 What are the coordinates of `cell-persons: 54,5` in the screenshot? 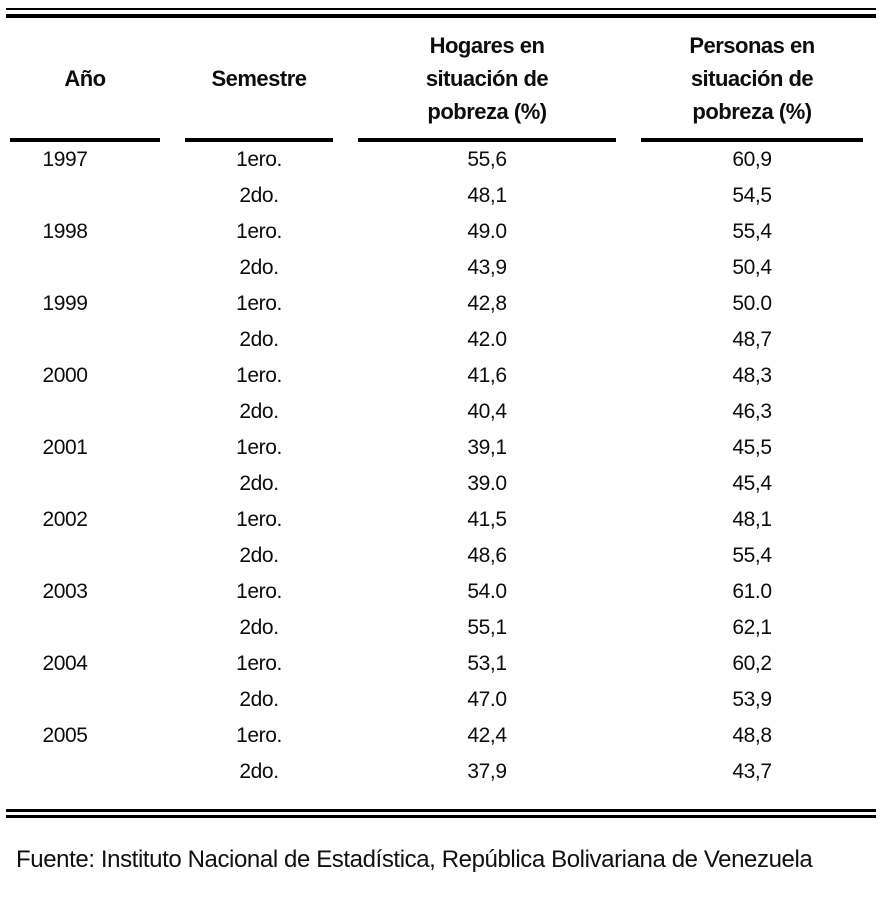 It's located at (752, 195).